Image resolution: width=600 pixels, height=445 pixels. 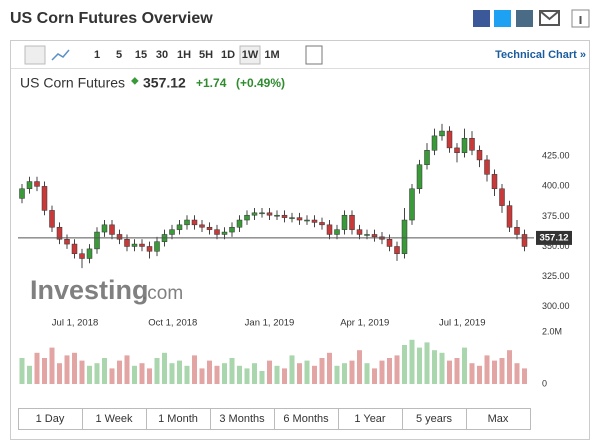 What do you see at coordinates (556, 186) in the screenshot?
I see `y-tick-label: 400.00` at bounding box center [556, 186].